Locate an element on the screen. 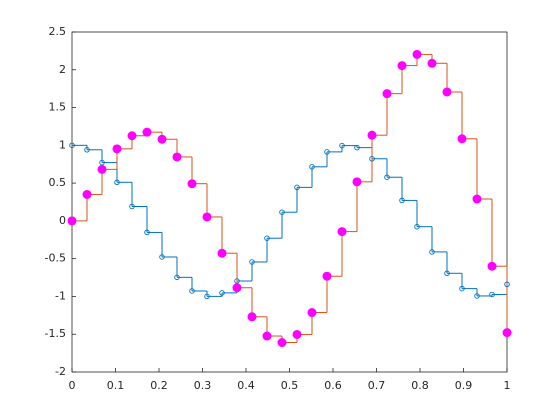  y-tick-label: 0 is located at coordinates (62, 220).